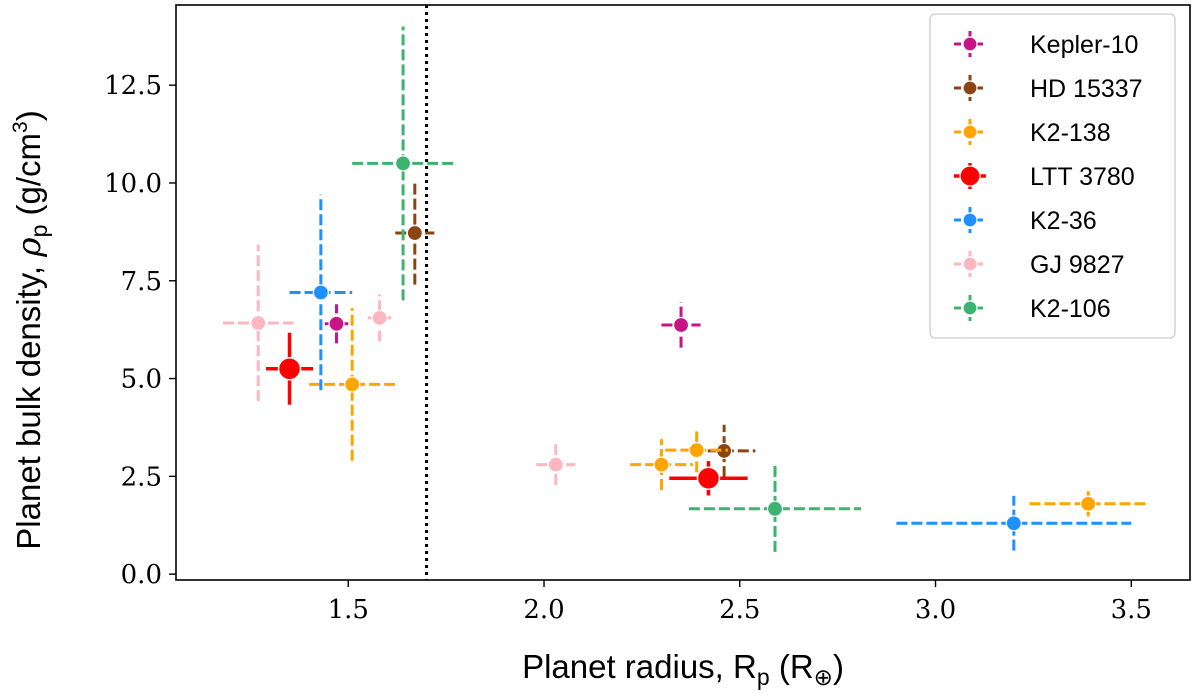 Image resolution: width=1200 pixels, height=696 pixels. I want to click on legend-entry-k2-138: K2-138, so click(1032, 133).